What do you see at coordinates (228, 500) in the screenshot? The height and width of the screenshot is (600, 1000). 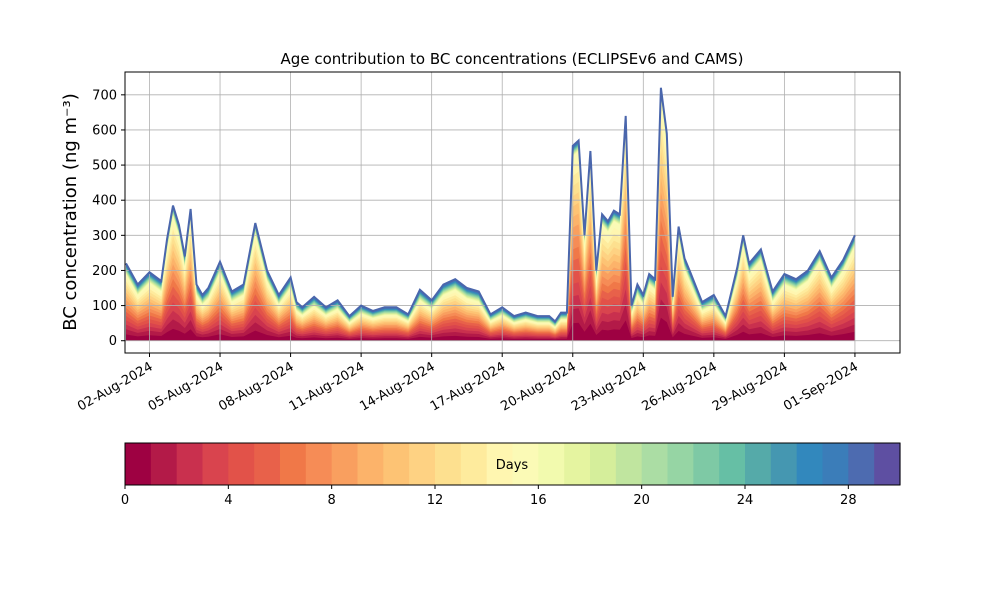 I see `colorbar-tick-label: 4` at bounding box center [228, 500].